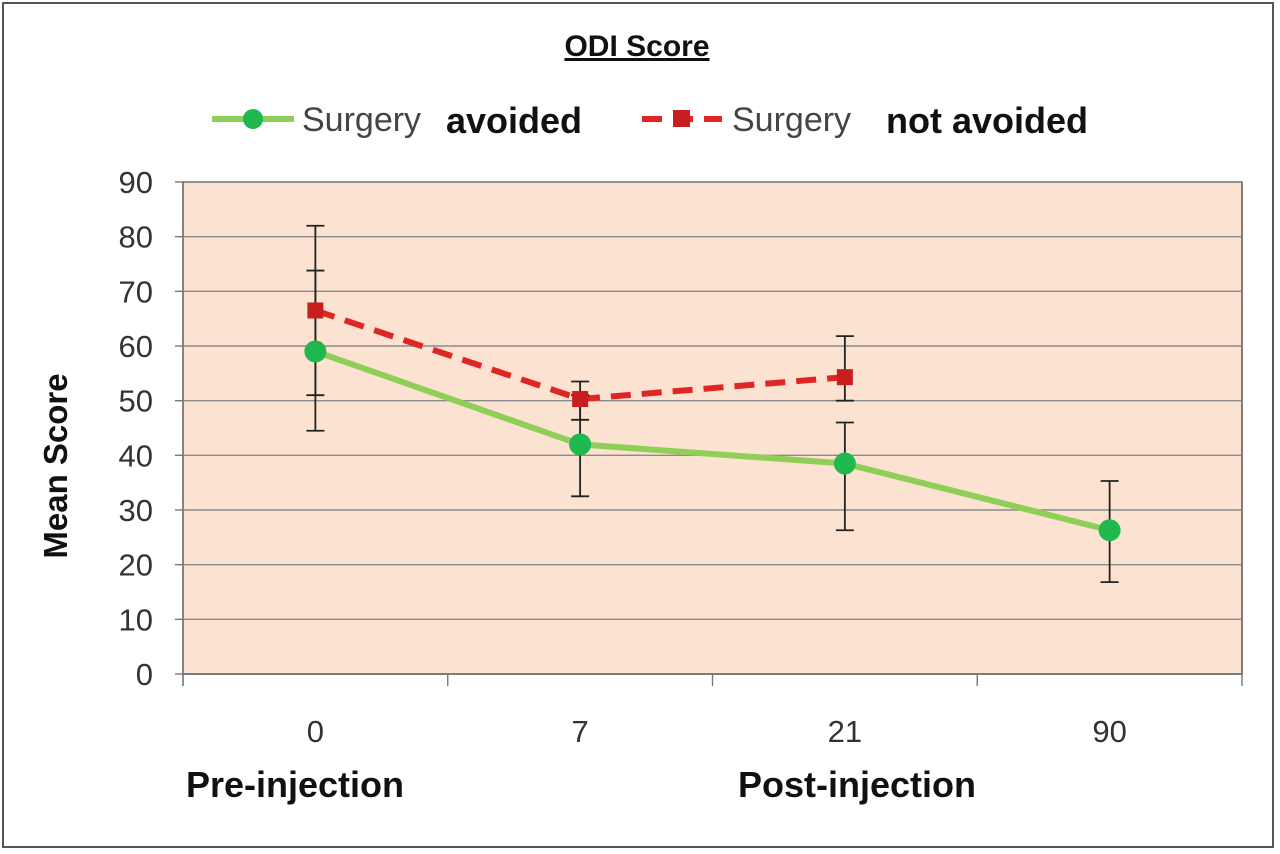 The height and width of the screenshot is (854, 1280). I want to click on legend-label-prefix-not-avoided: Surgery, so click(791, 120).